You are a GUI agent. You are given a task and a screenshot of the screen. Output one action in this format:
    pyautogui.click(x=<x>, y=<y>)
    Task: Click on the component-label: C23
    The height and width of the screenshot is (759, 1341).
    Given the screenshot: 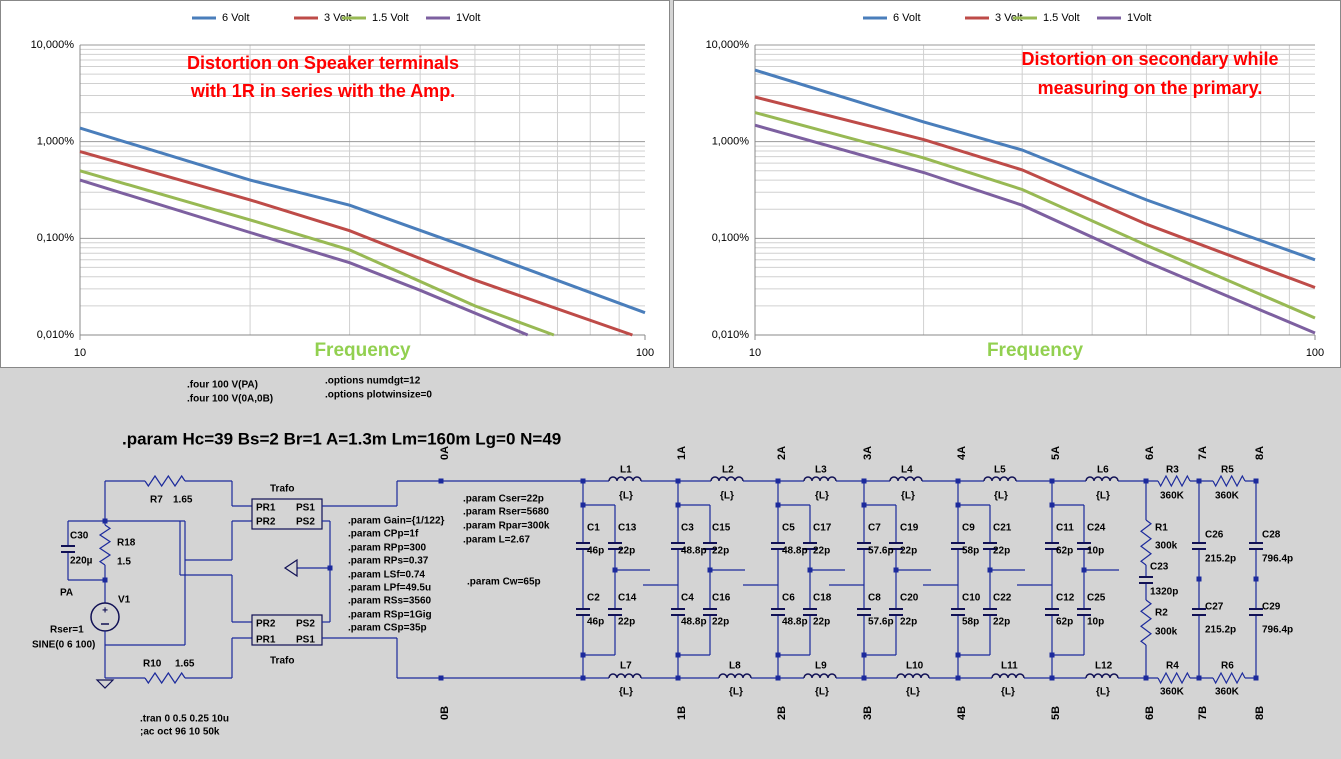 What is the action you would take?
    pyautogui.click(x=1159, y=567)
    